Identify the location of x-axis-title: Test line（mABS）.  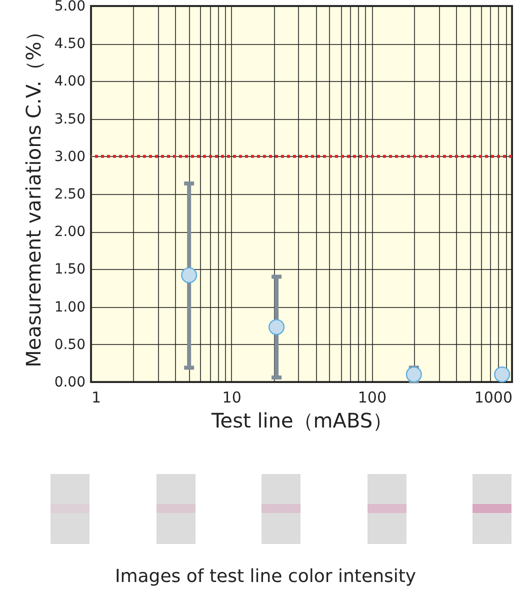
(301, 420).